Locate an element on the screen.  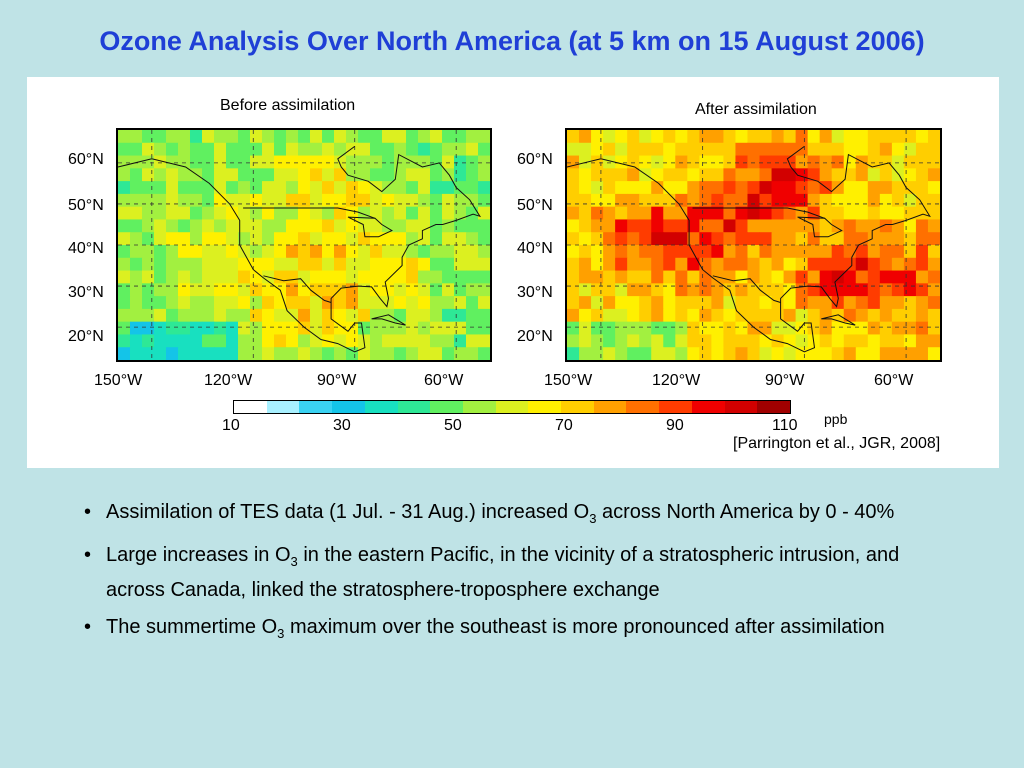
map-title-after: After assimilation is located at coordinates (756, 109).